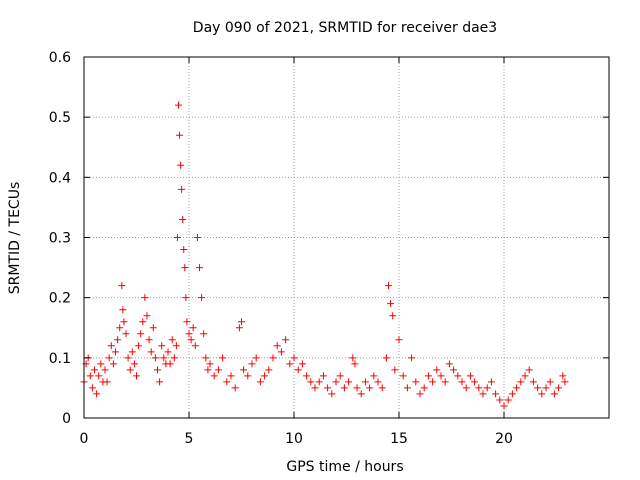  Describe the element at coordinates (60, 58) in the screenshot. I see `y-tick-label: 0.6` at that location.